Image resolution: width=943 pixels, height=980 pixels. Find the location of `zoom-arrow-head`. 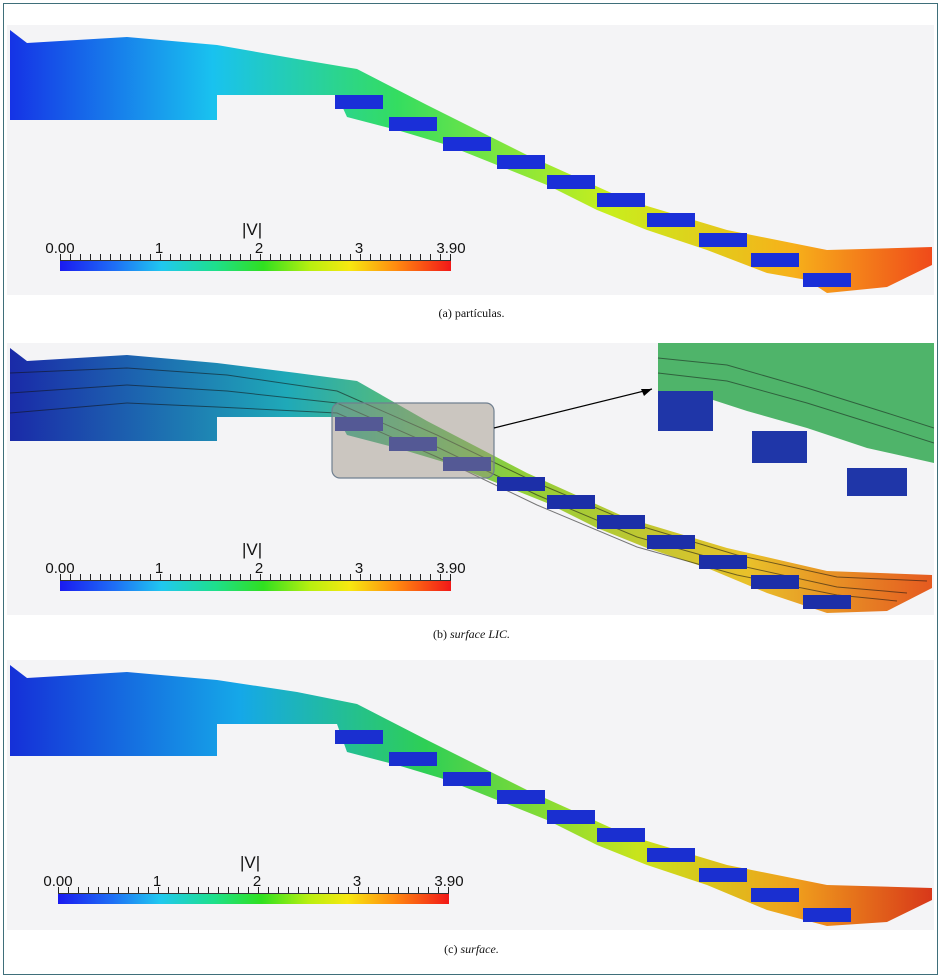

zoom-arrow-head is located at coordinates (646, 392).